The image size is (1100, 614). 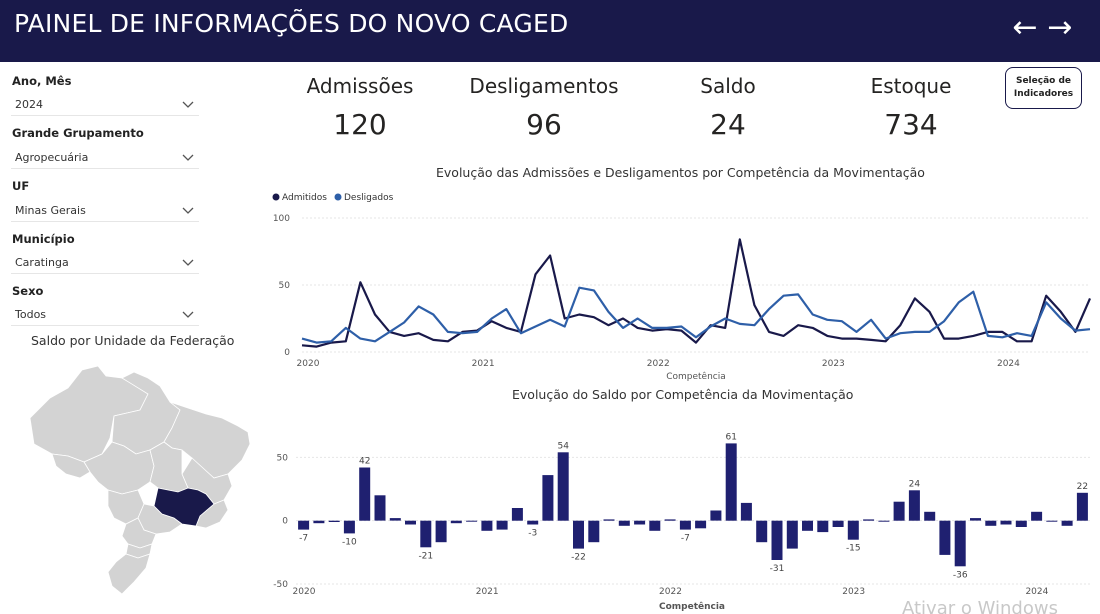 What do you see at coordinates (184, 507) in the screenshot?
I see `map-state-minas-gerais` at bounding box center [184, 507].